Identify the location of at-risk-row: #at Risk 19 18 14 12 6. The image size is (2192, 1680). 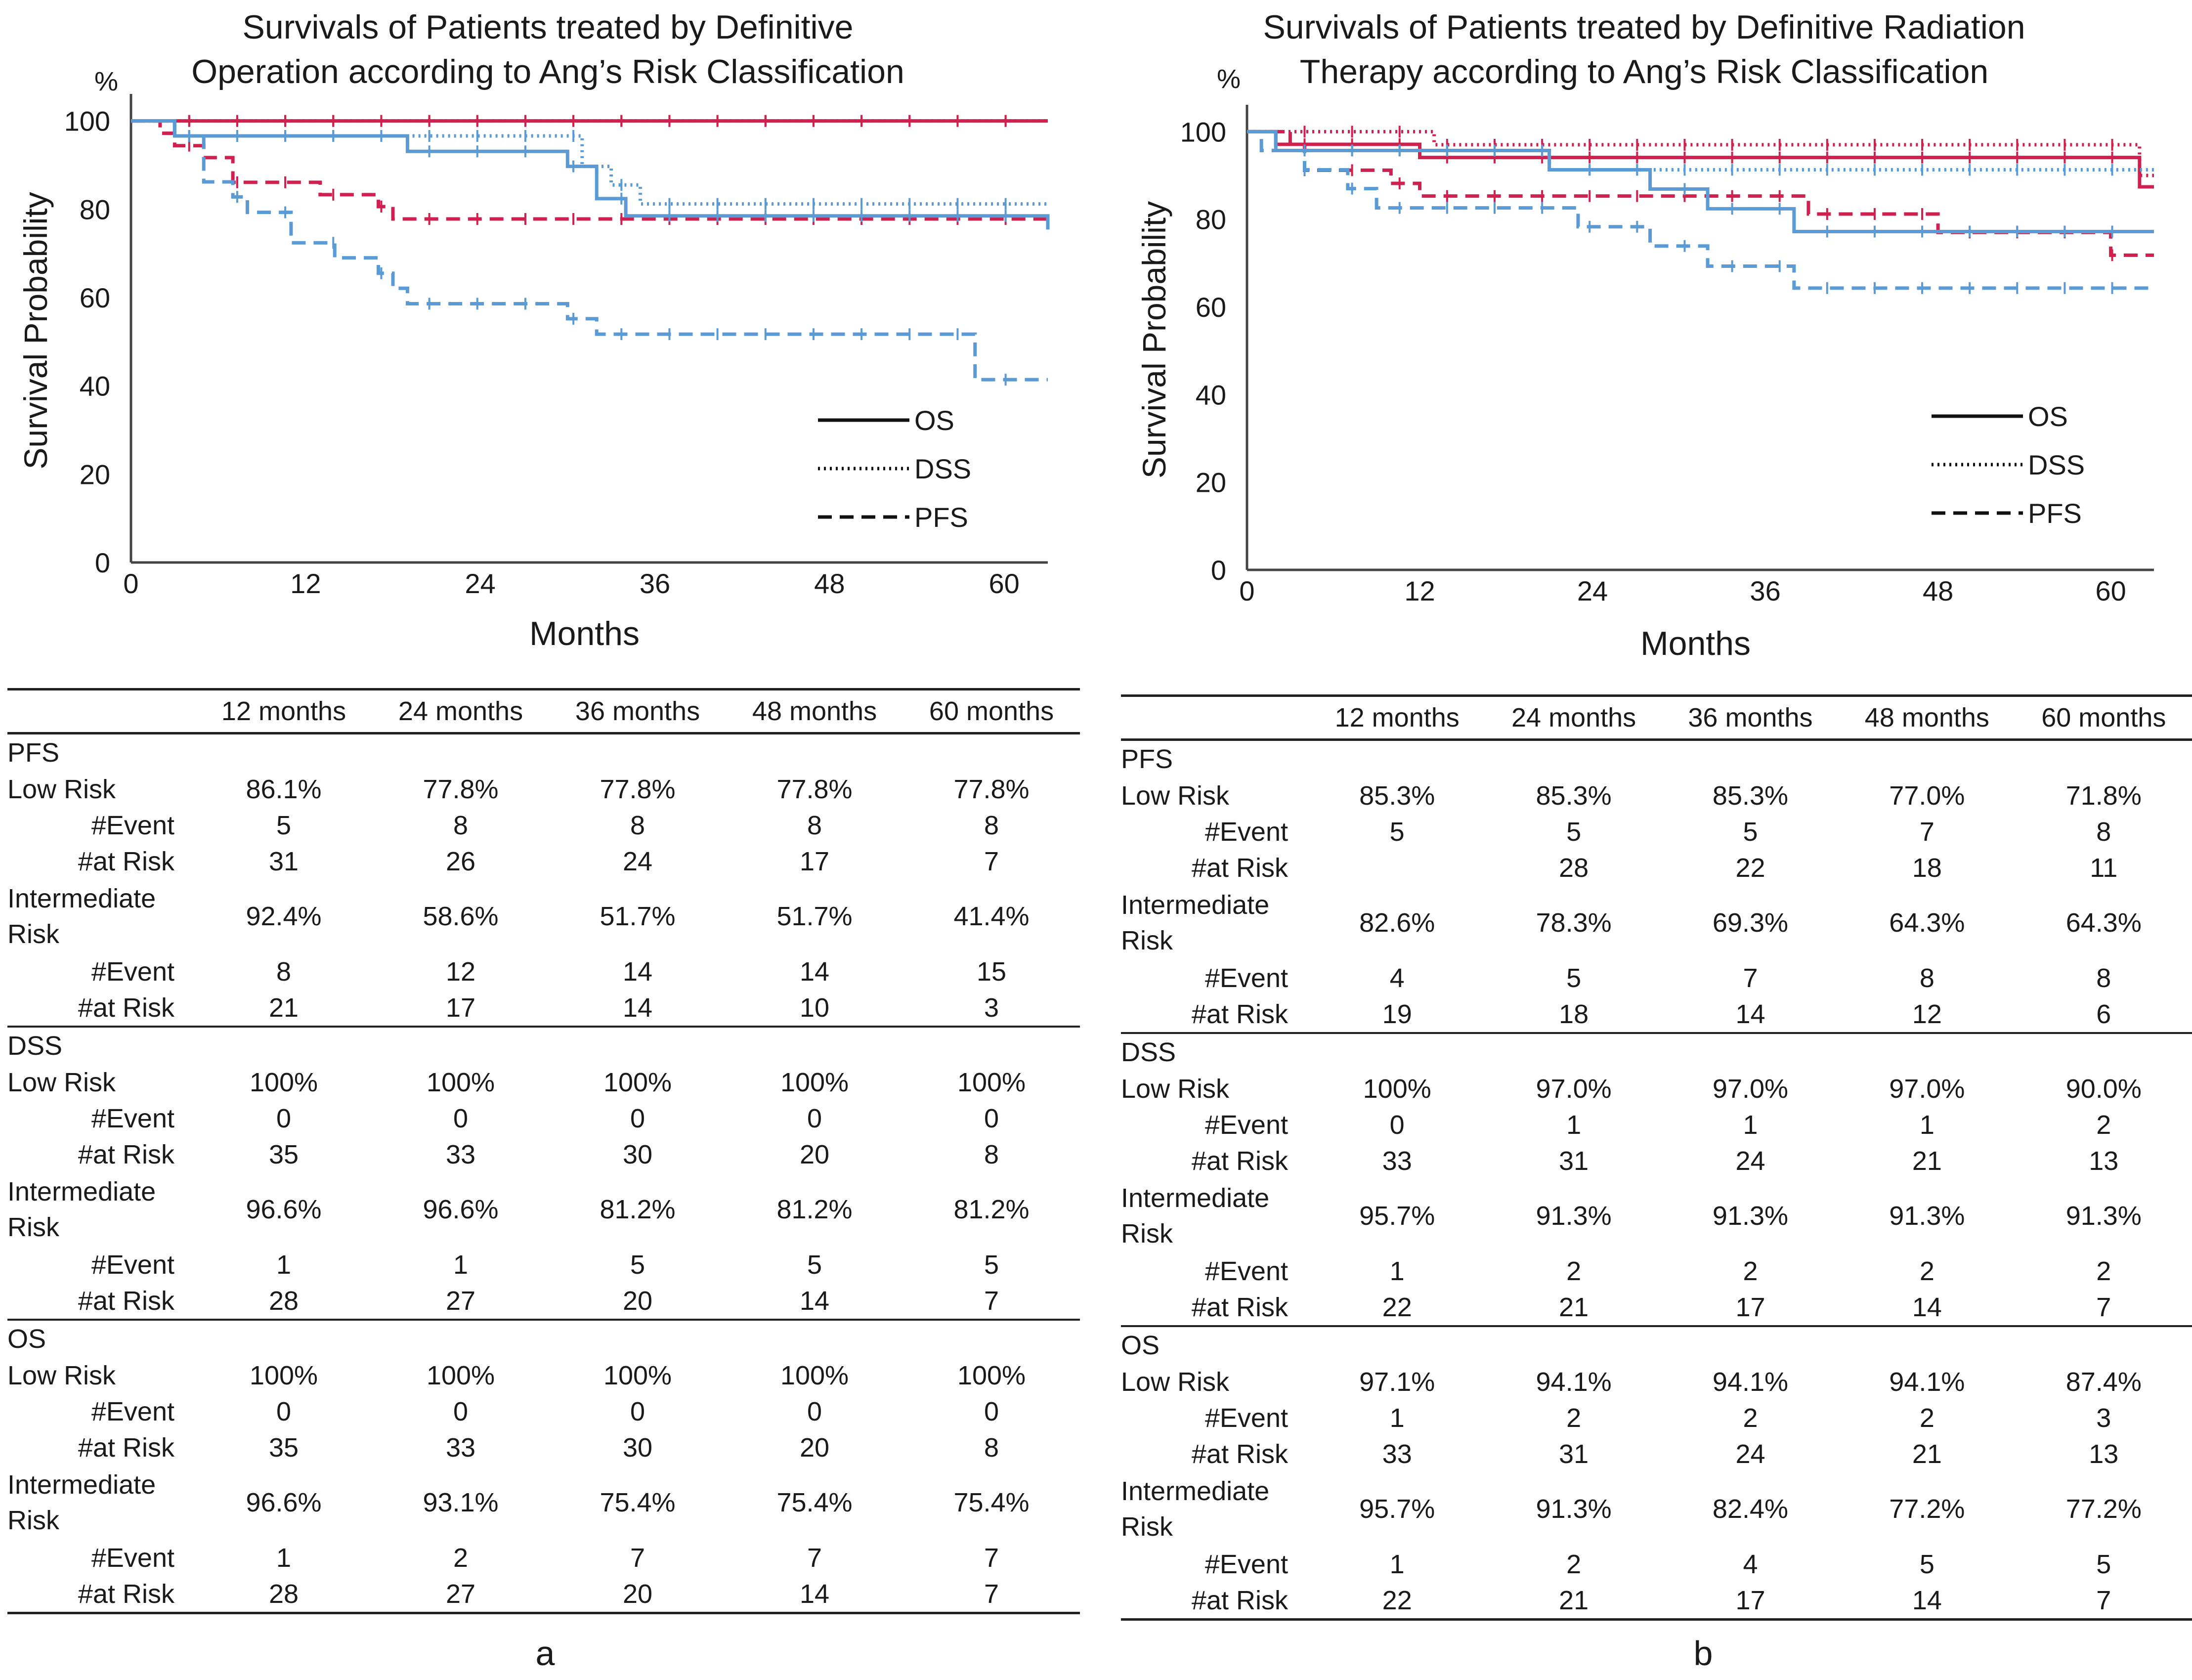
(1656, 1015).